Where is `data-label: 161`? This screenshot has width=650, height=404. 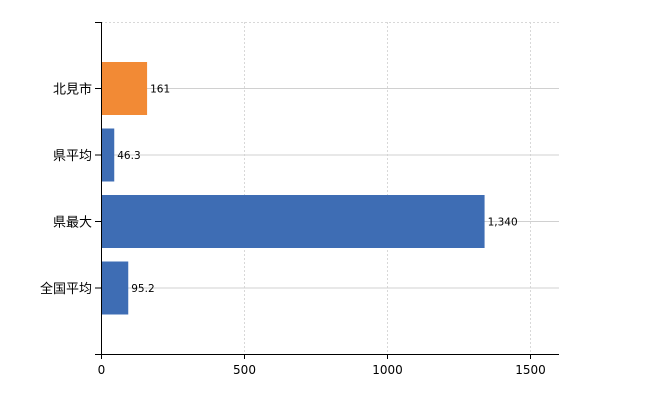
data-label: 161 is located at coordinates (160, 90).